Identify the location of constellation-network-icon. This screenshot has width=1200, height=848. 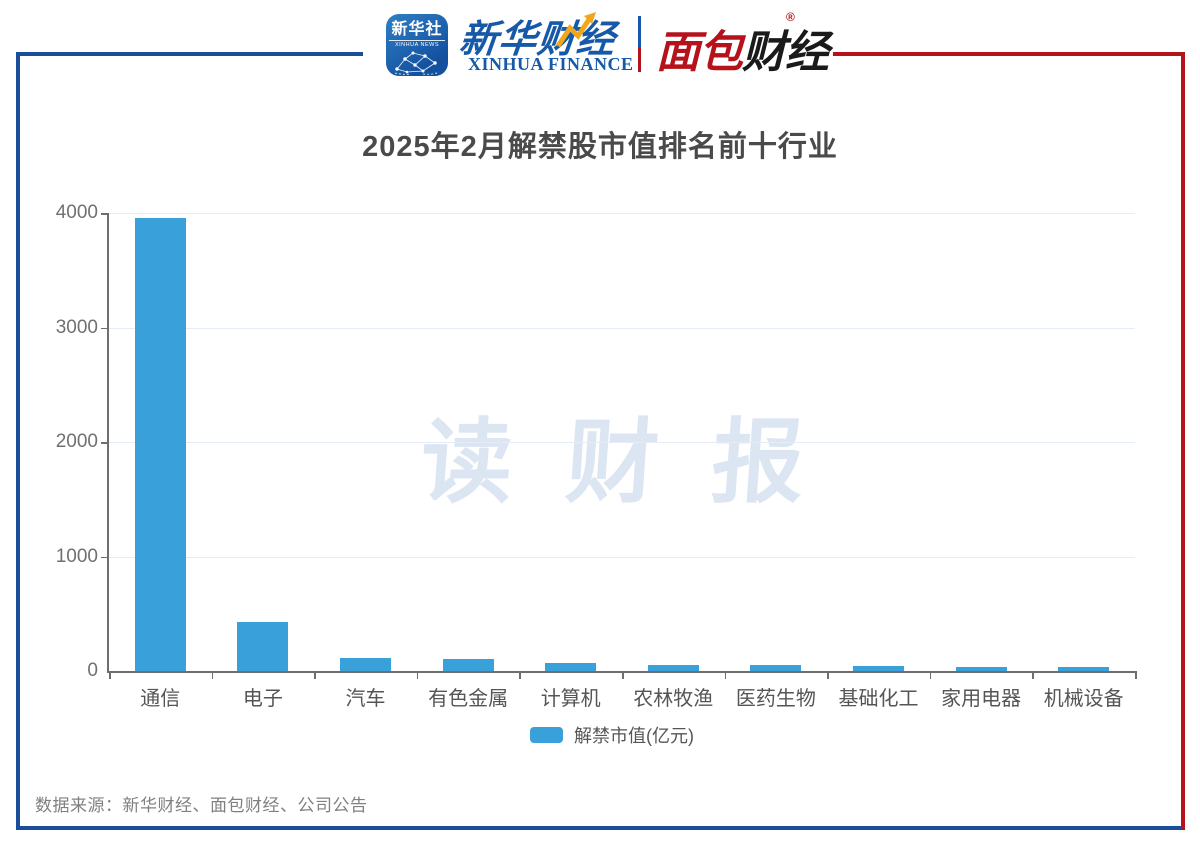
(417, 63).